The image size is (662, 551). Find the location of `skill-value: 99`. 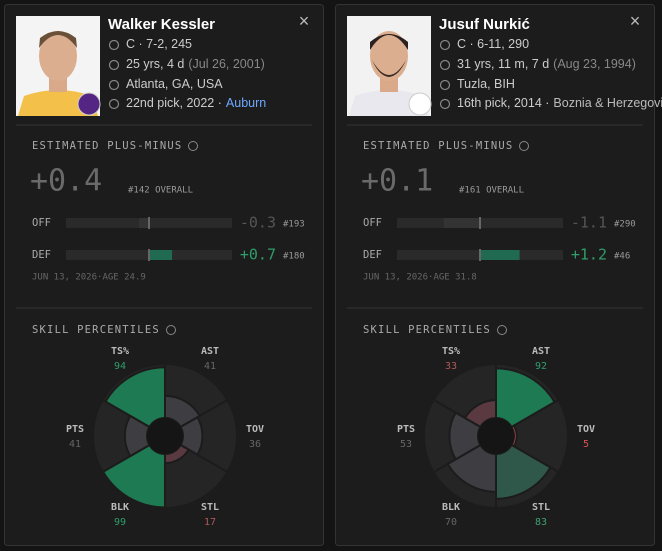

skill-value: 99 is located at coordinates (120, 522).